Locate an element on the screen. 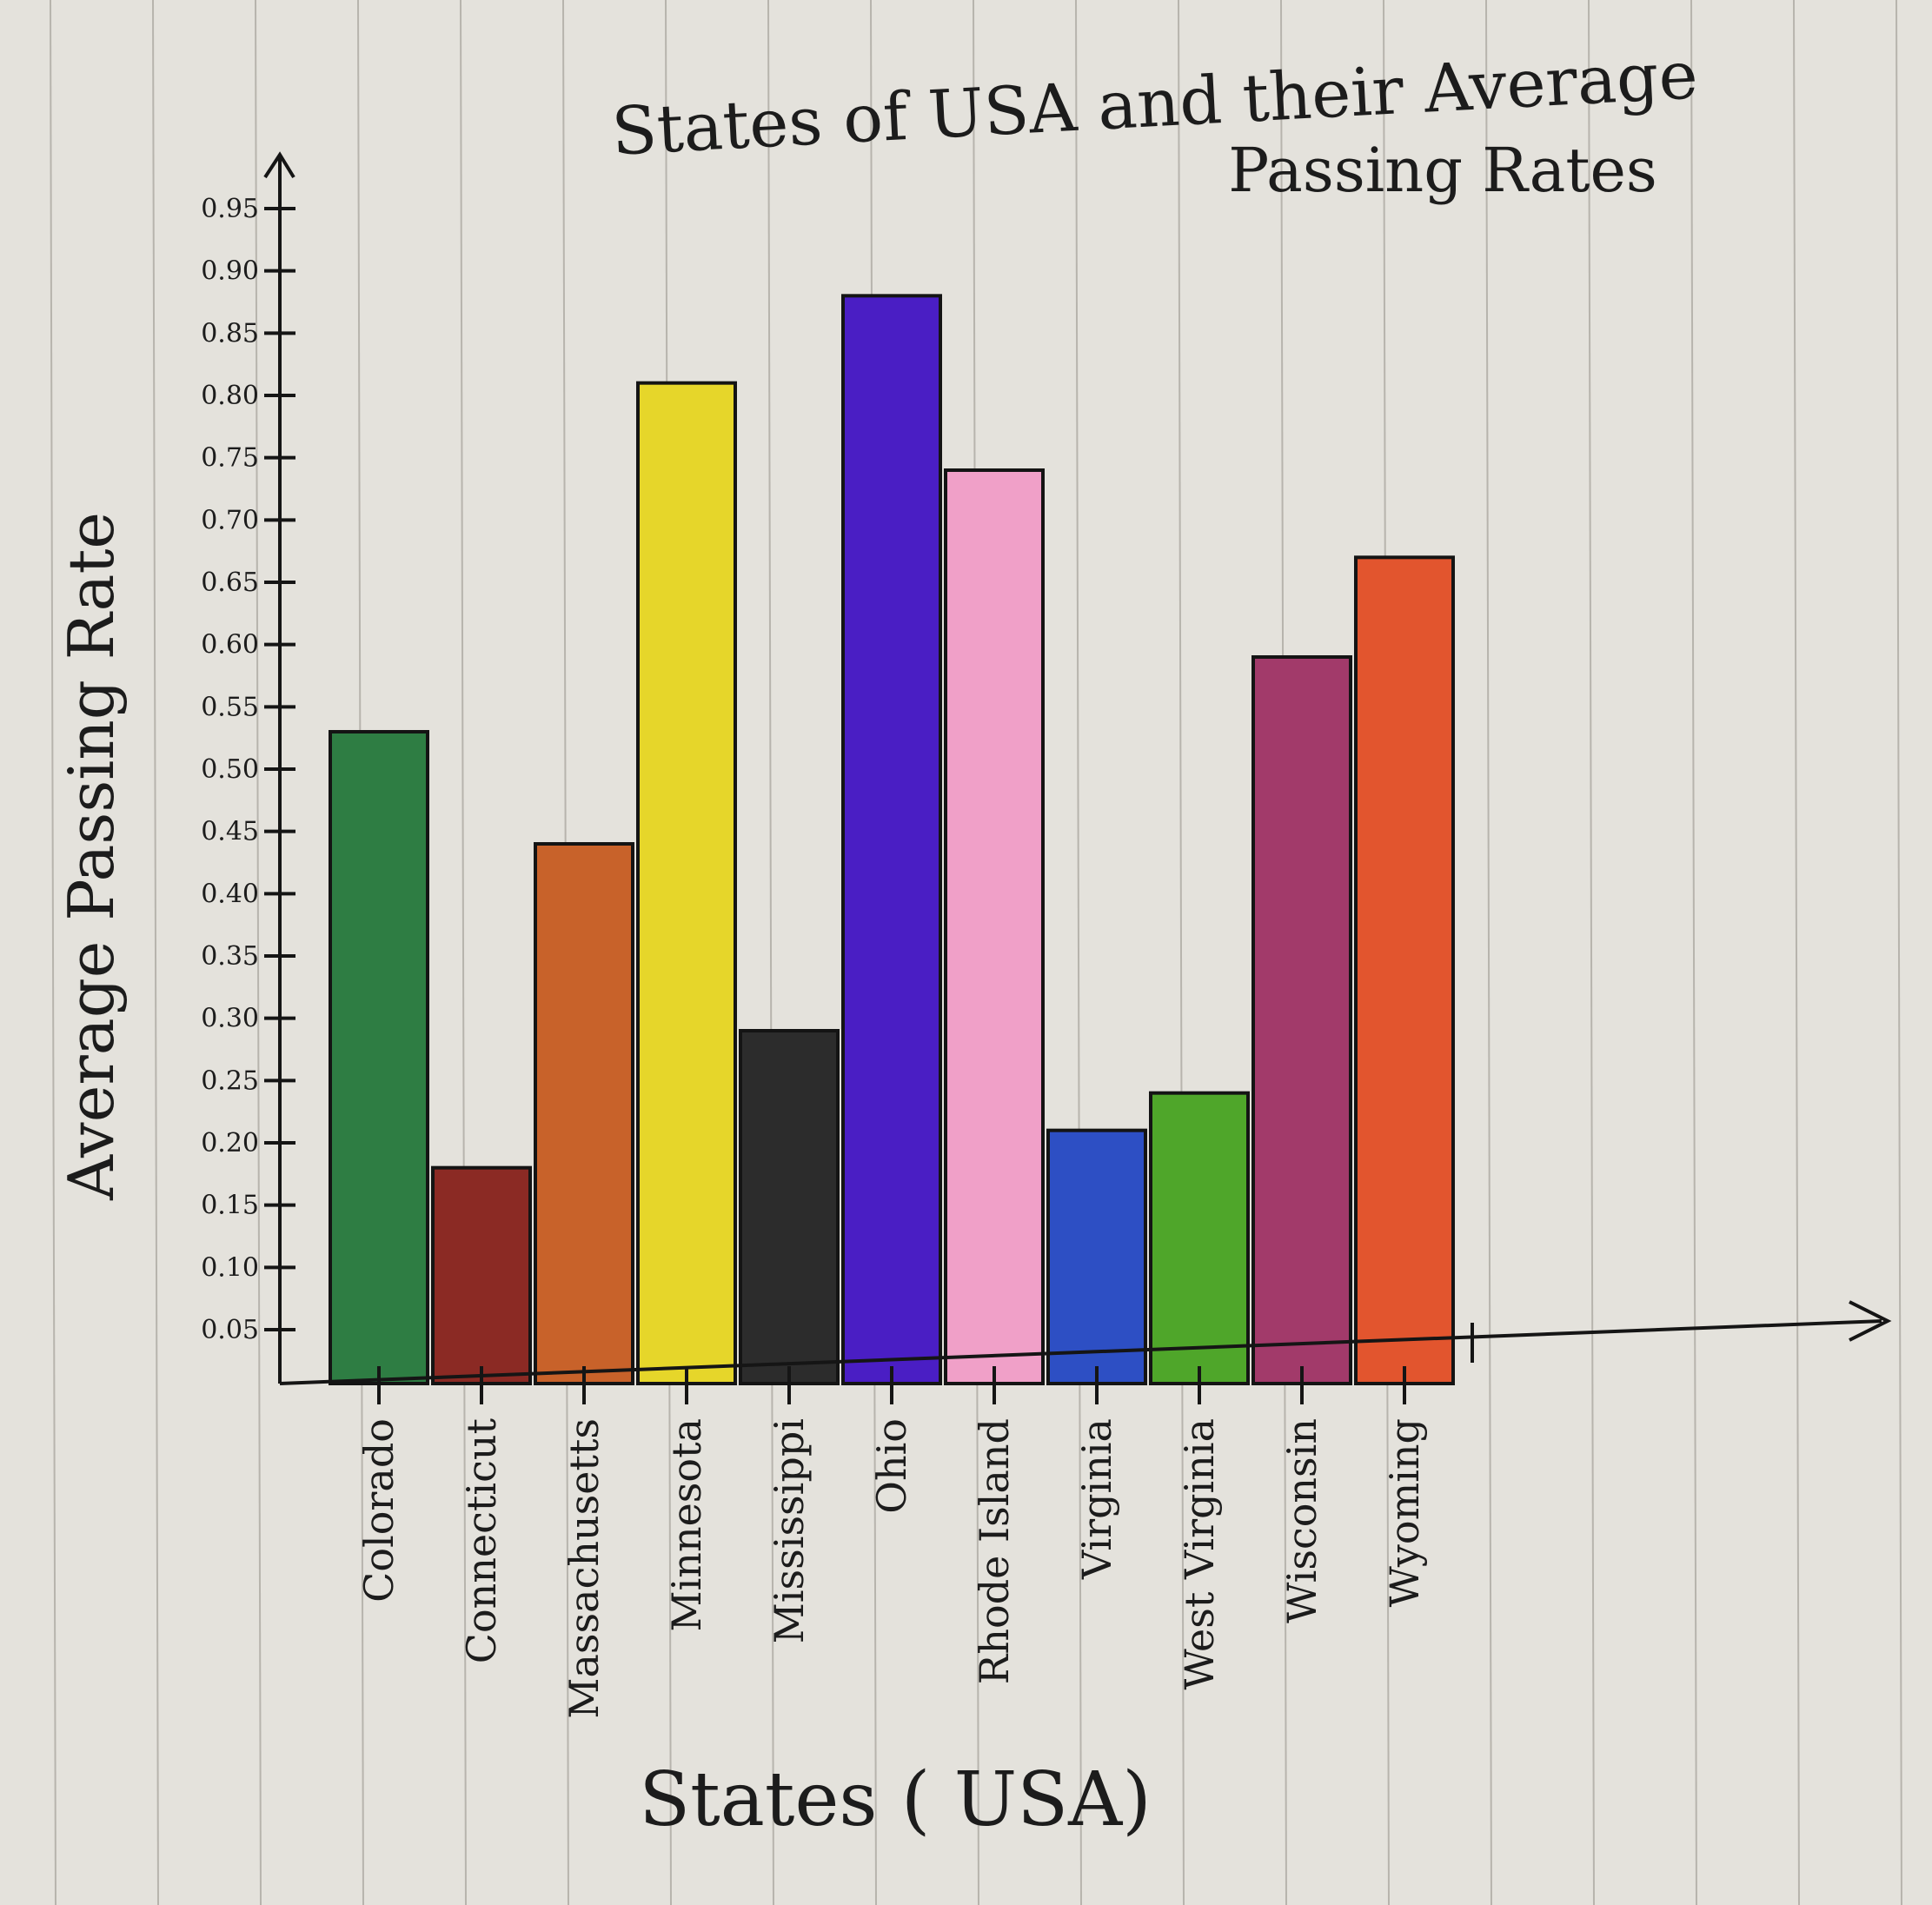 This screenshot has height=1905, width=1932. y-tick-label: 0.25 is located at coordinates (230, 1080).